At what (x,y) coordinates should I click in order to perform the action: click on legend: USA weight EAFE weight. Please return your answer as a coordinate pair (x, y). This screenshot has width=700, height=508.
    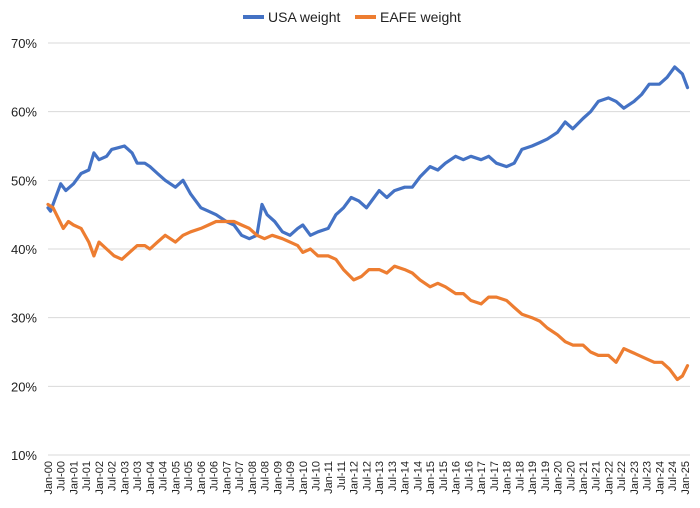
    Looking at the image, I should click on (352, 17).